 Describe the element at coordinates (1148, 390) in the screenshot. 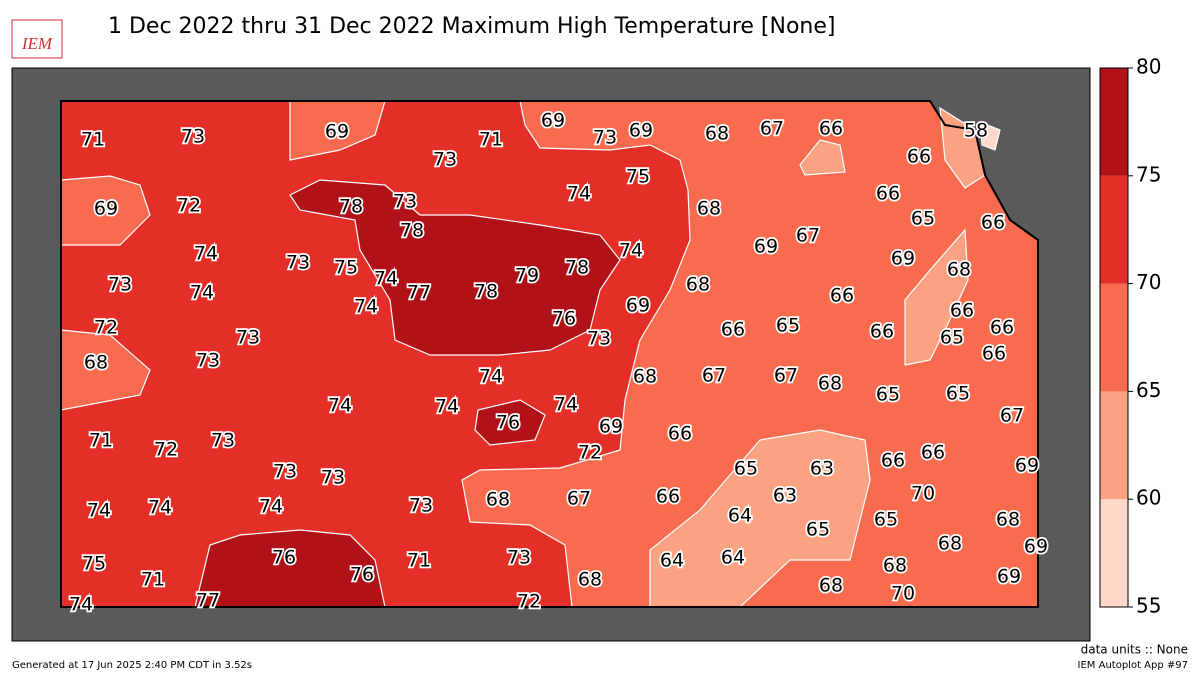

I see `colorbar-tick-label: 65` at that location.